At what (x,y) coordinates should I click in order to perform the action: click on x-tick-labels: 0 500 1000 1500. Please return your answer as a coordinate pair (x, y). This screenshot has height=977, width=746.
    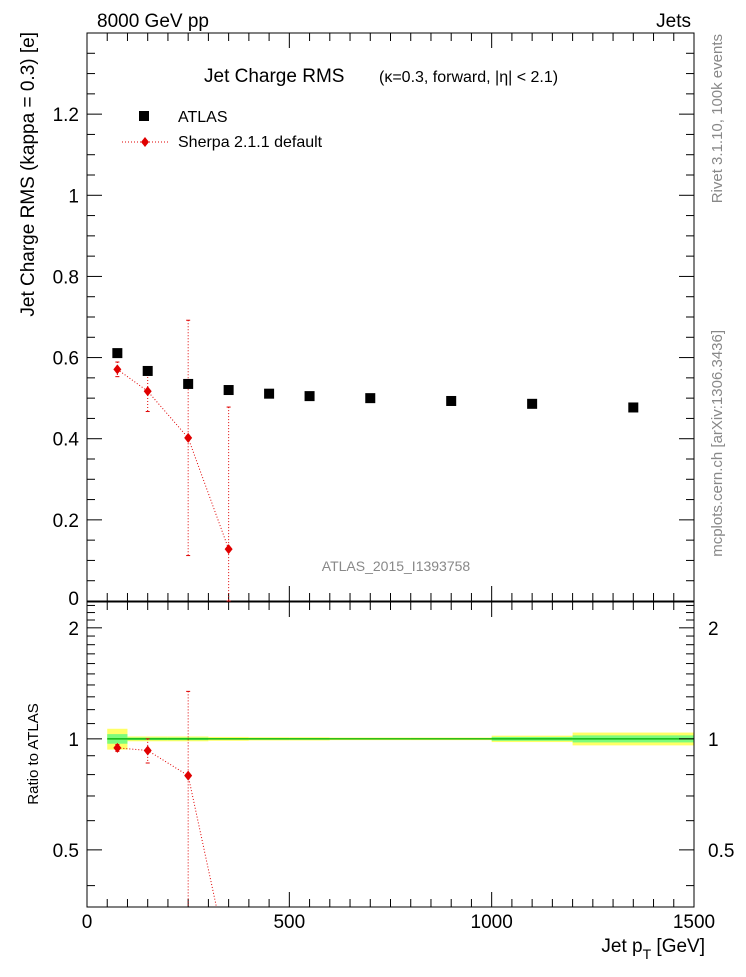
    Looking at the image, I should click on (398, 922).